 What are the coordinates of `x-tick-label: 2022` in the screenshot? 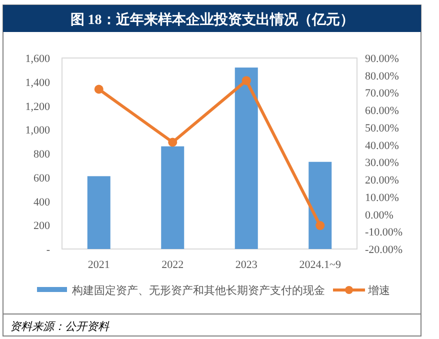 It's located at (173, 265).